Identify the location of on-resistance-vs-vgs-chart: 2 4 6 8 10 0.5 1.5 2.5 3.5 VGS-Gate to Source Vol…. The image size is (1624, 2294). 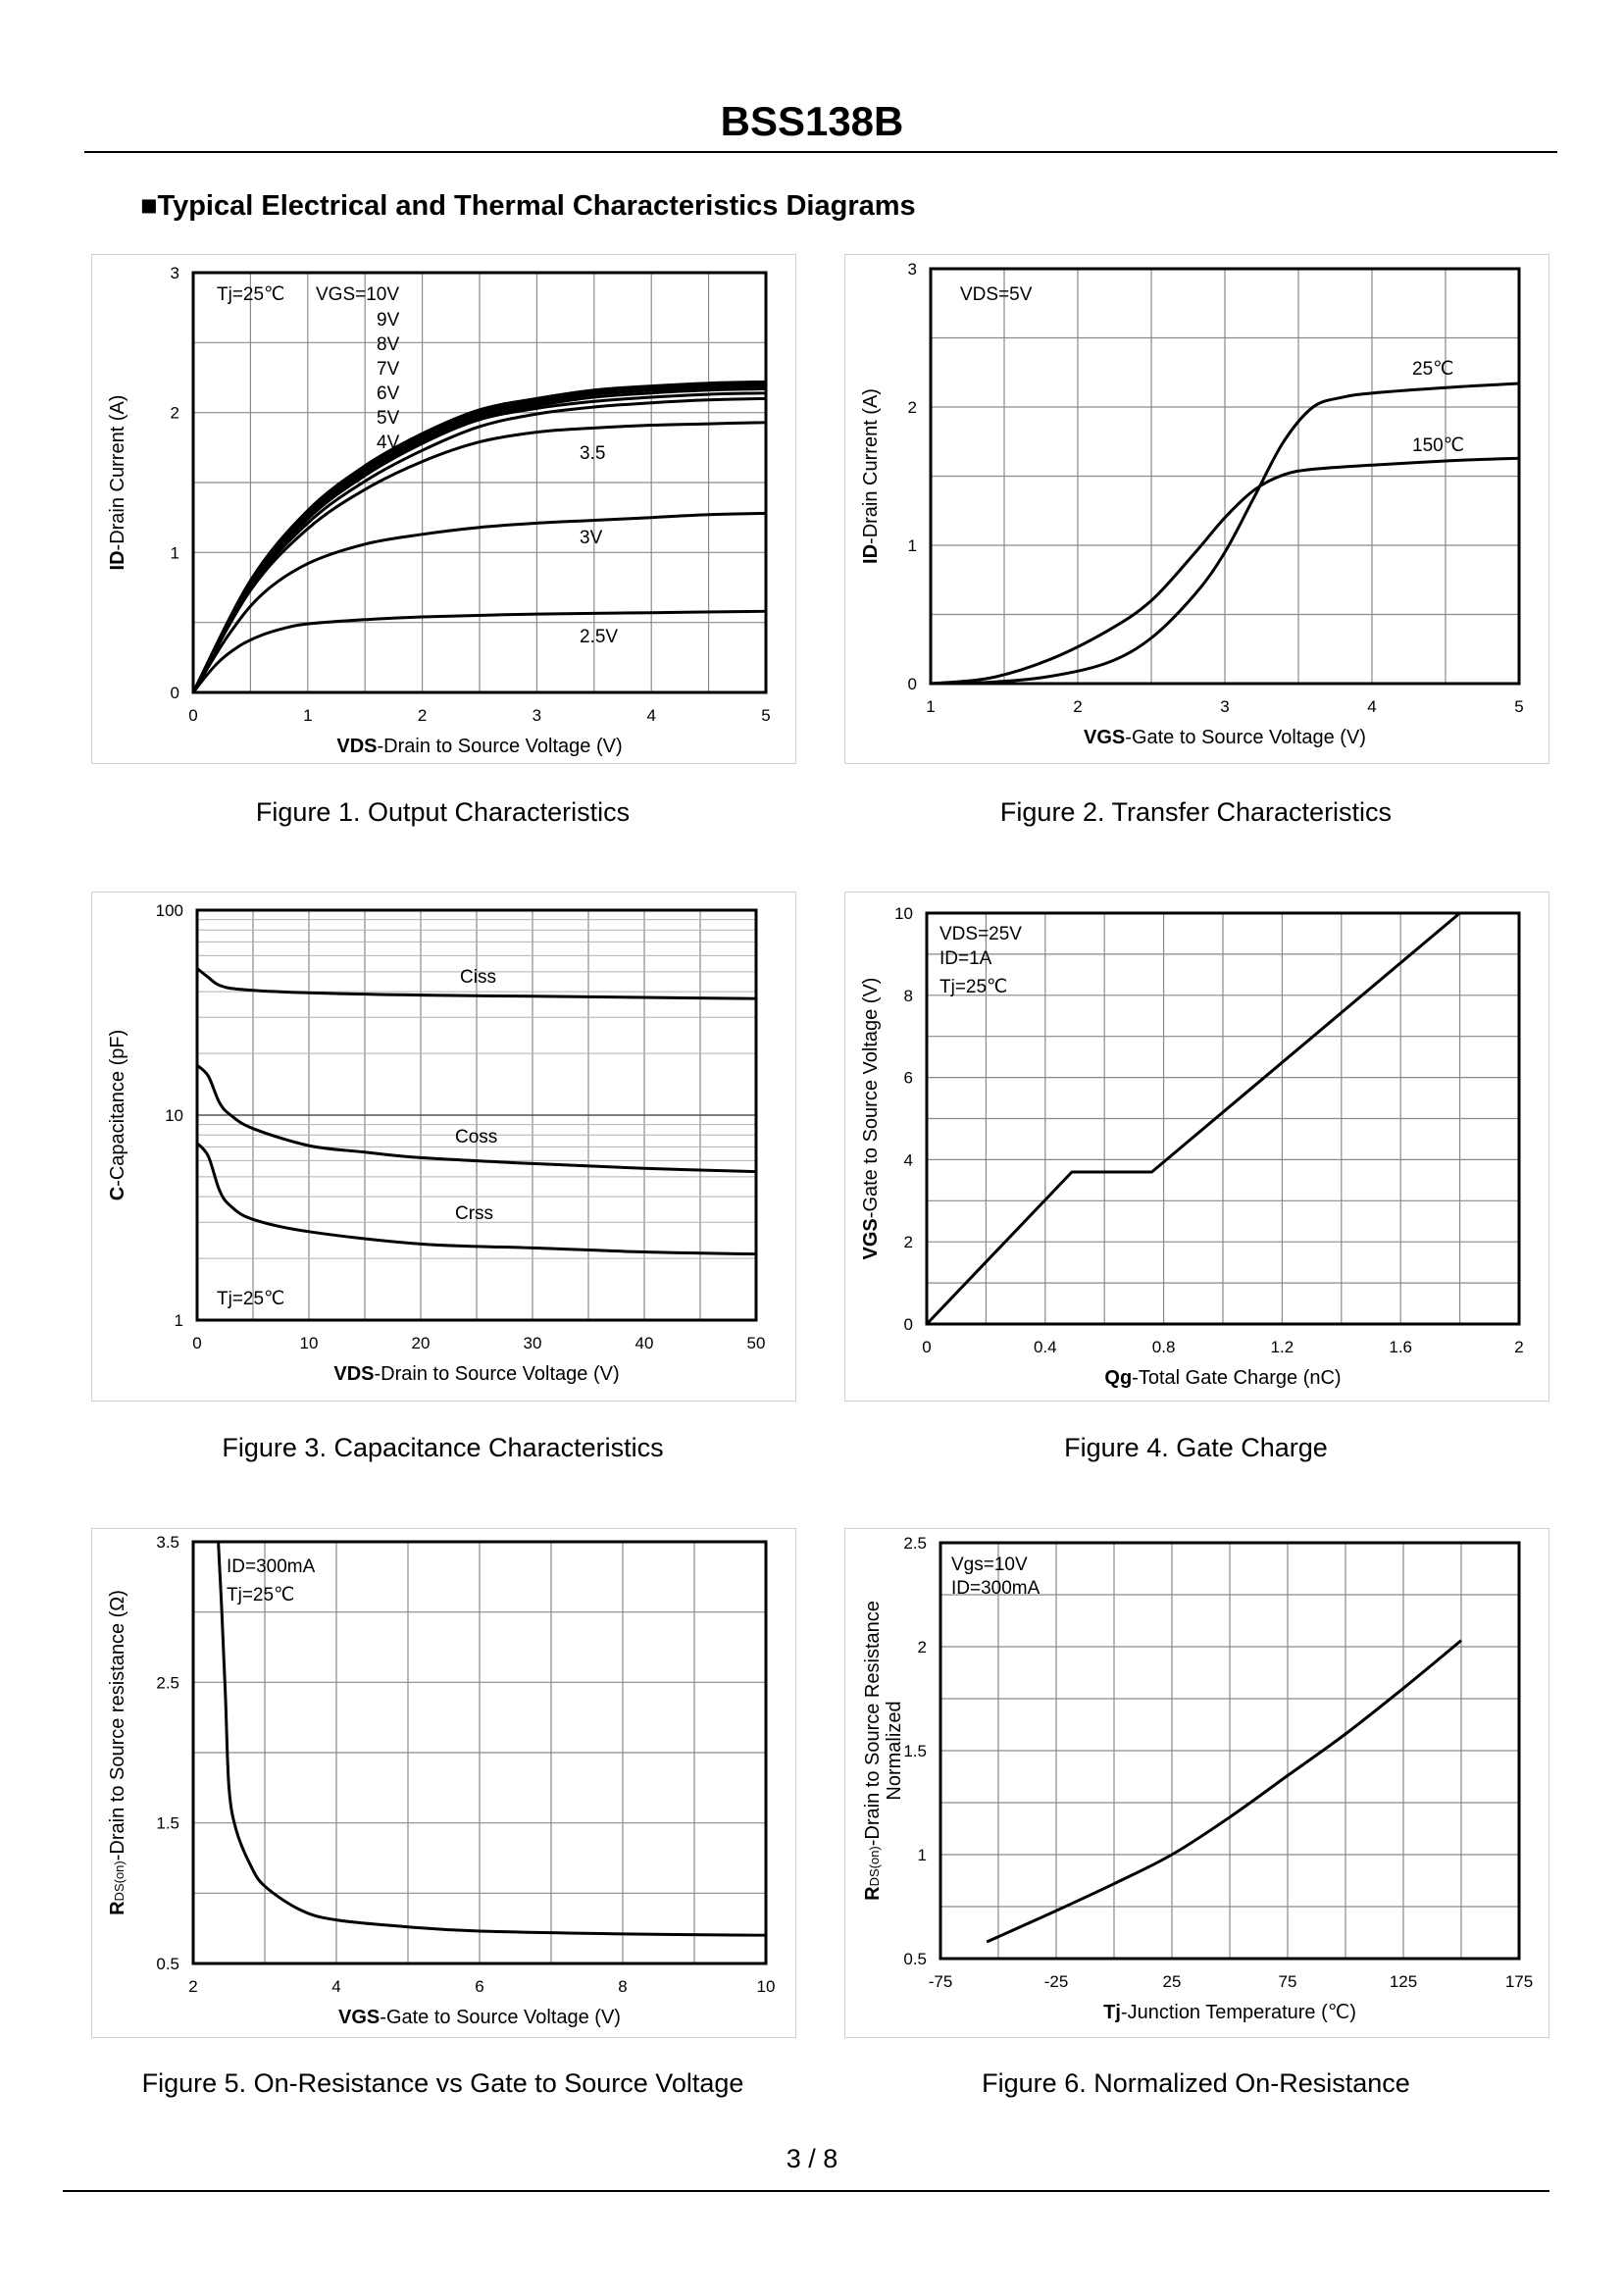
(441, 1780).